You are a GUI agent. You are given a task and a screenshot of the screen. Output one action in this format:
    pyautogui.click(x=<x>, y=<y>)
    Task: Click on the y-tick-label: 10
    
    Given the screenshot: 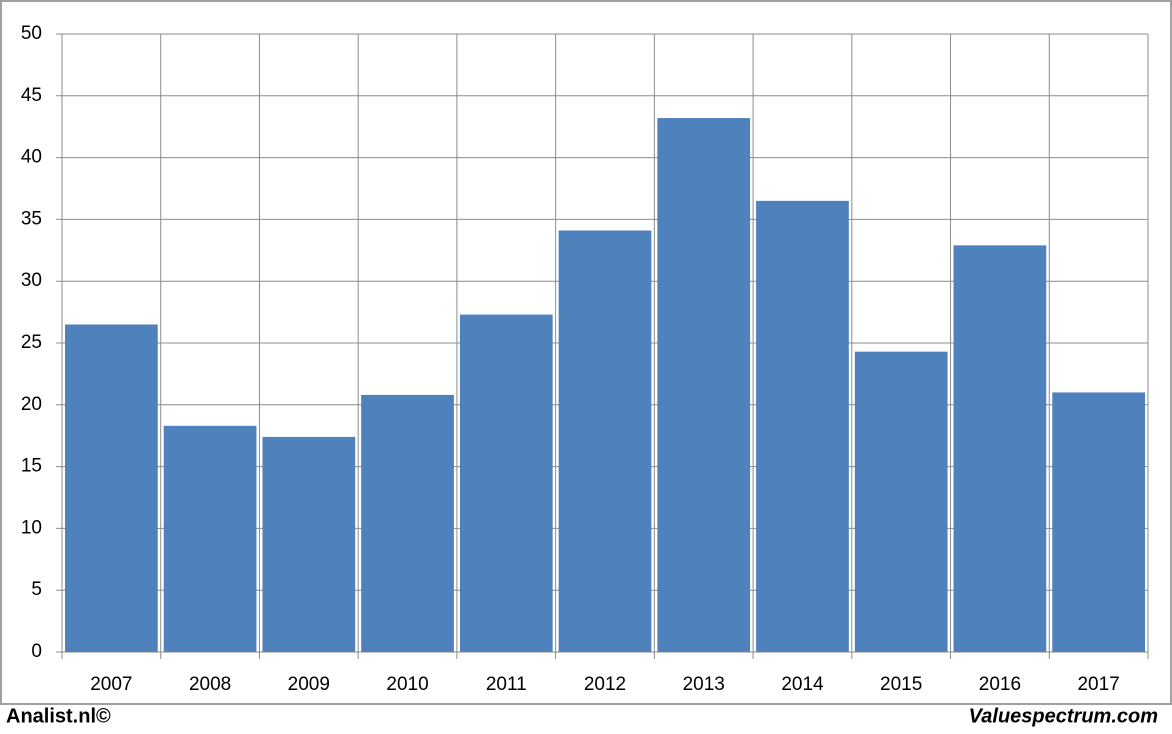 What is the action you would take?
    pyautogui.click(x=31, y=527)
    